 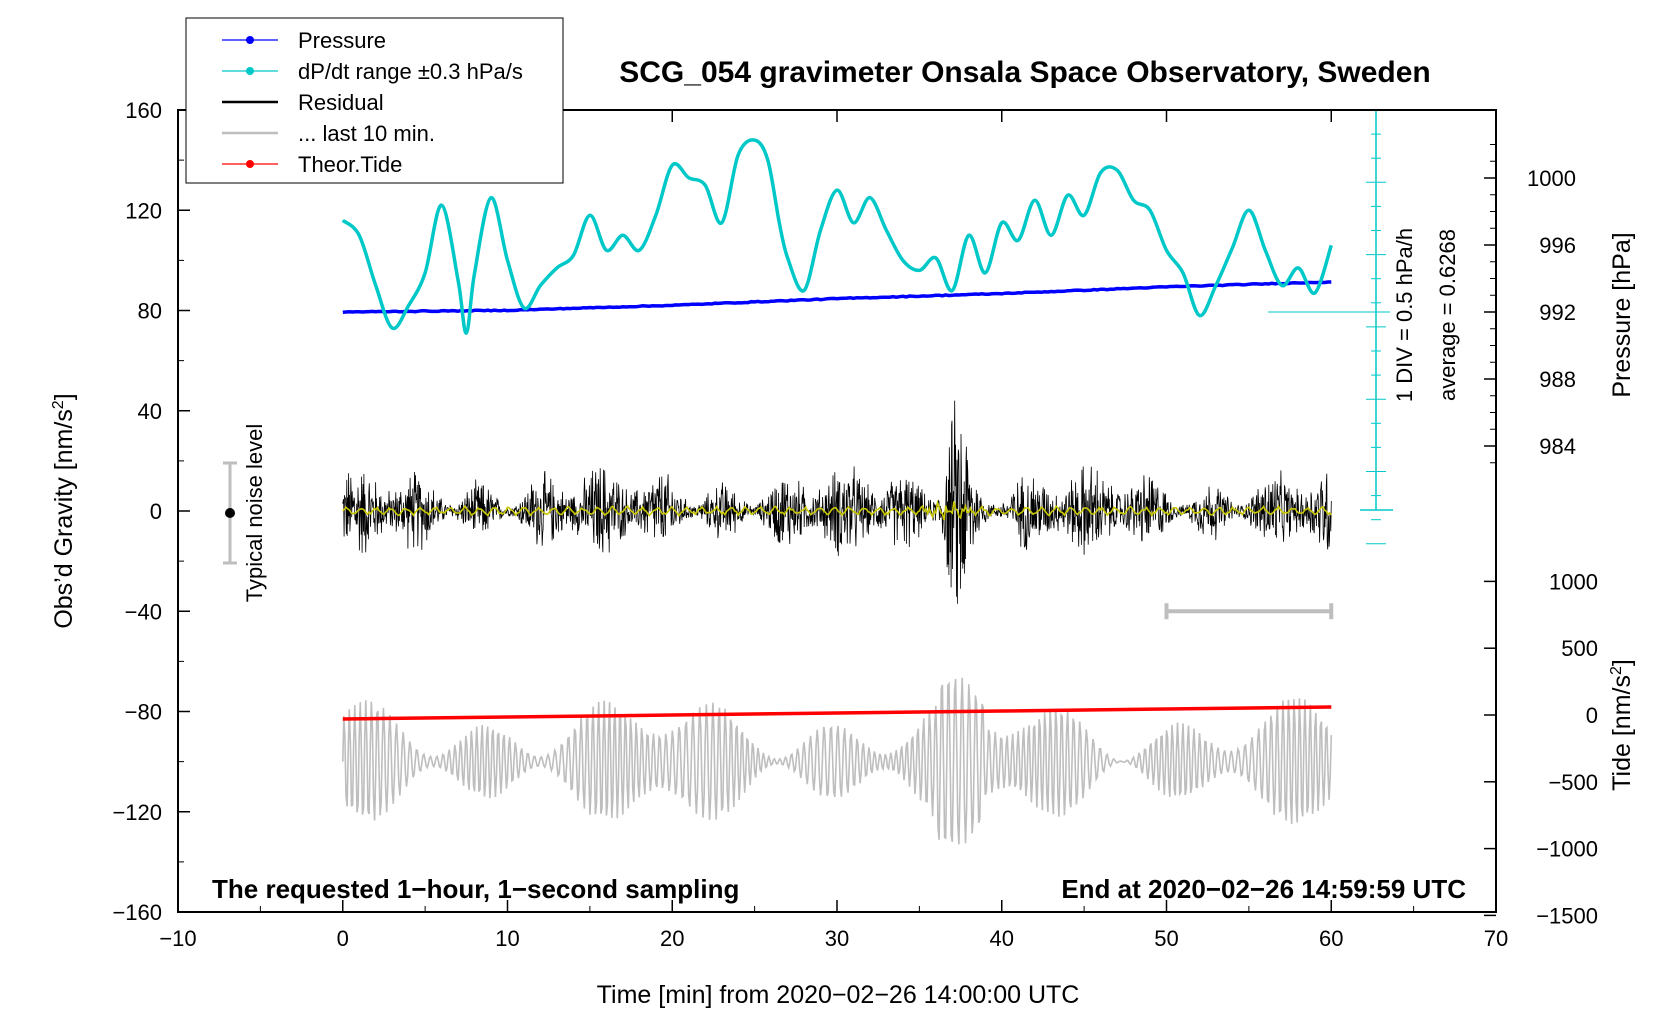 What do you see at coordinates (64, 519) in the screenshot?
I see `y-axis-label-left-main: Obs’d Gravity [nm/s` at bounding box center [64, 519].